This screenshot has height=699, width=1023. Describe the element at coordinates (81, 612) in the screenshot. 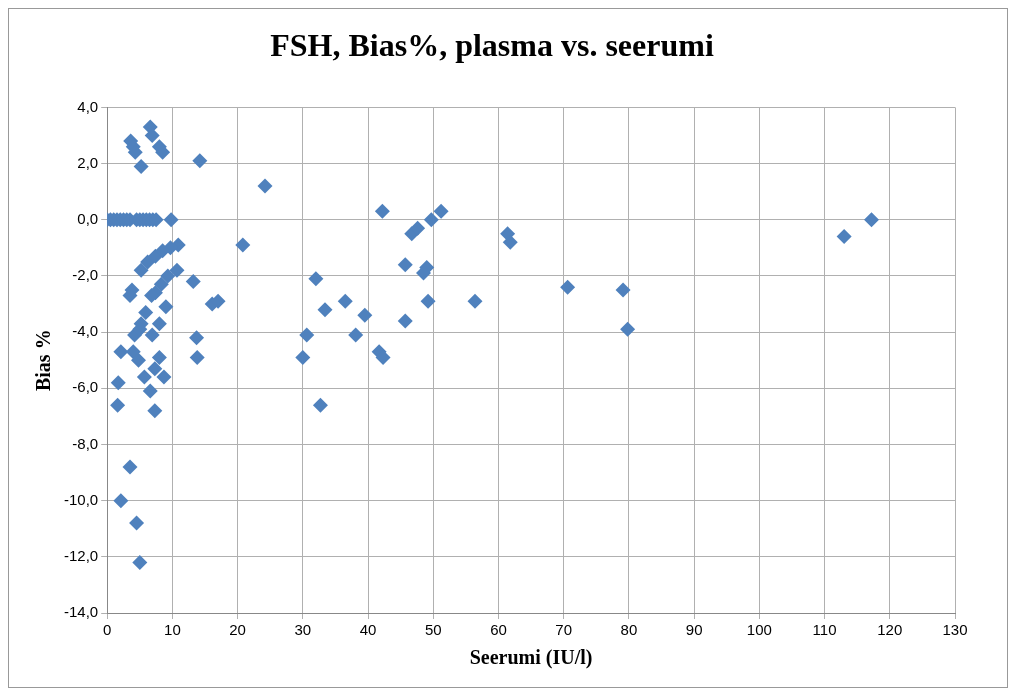

I see `y-tick-label: -14,0` at that location.